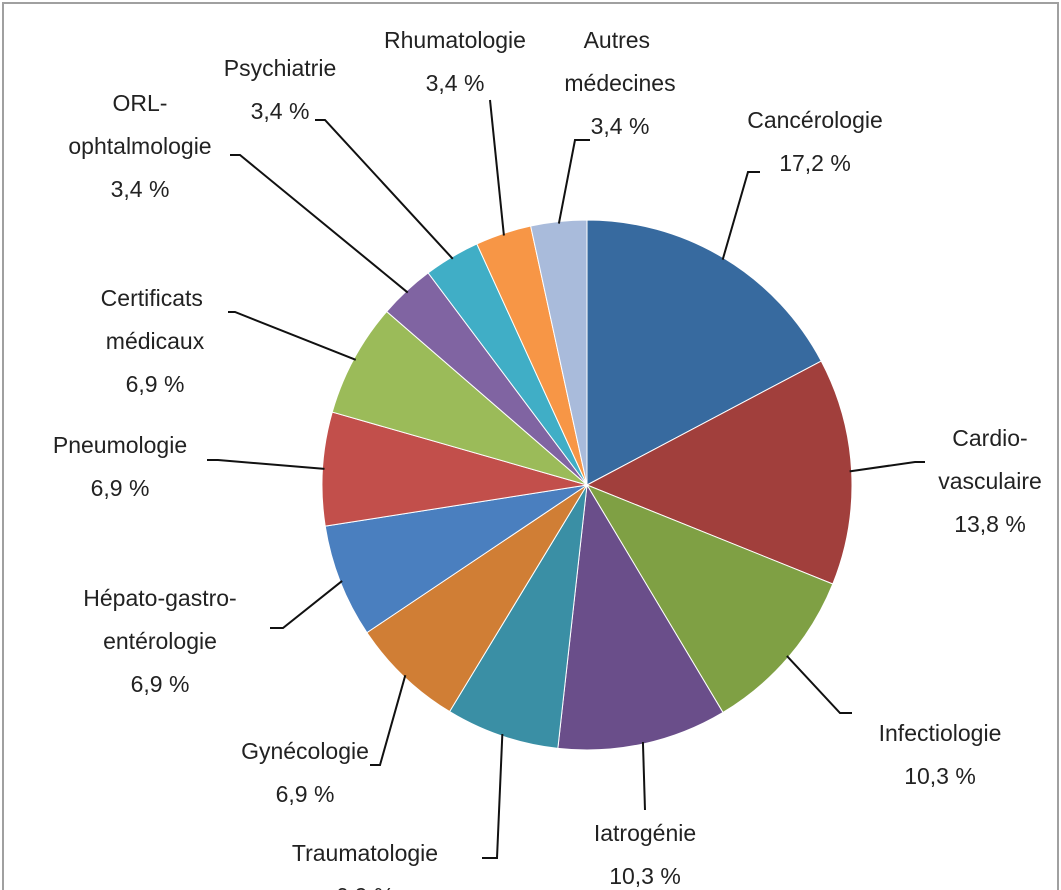 The width and height of the screenshot is (1061, 890). Describe the element at coordinates (990, 524) in the screenshot. I see `value-label: 13,8 %` at that location.